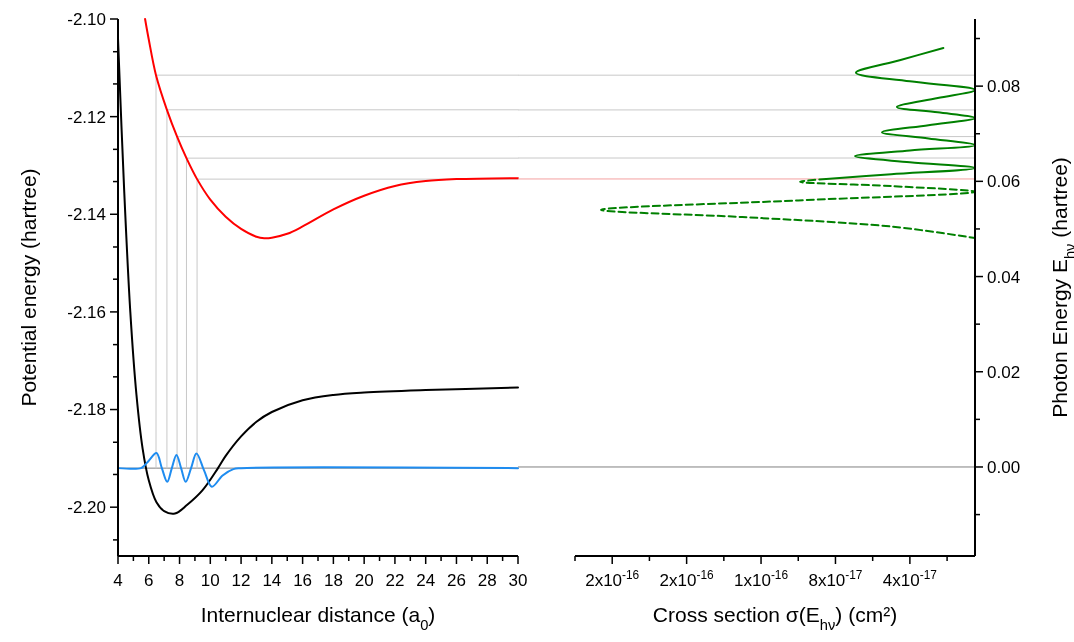 Image resolution: width=1074 pixels, height=642 pixels. Describe the element at coordinates (1004, 182) in the screenshot. I see `y2-tick-label: 0.06` at that location.